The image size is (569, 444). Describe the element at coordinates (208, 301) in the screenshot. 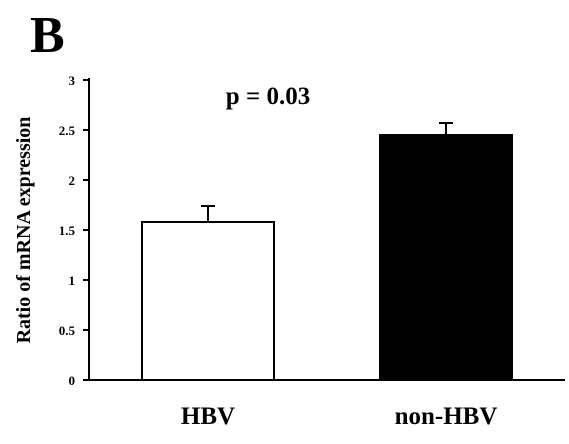

I see `bar-hbv` at that location.